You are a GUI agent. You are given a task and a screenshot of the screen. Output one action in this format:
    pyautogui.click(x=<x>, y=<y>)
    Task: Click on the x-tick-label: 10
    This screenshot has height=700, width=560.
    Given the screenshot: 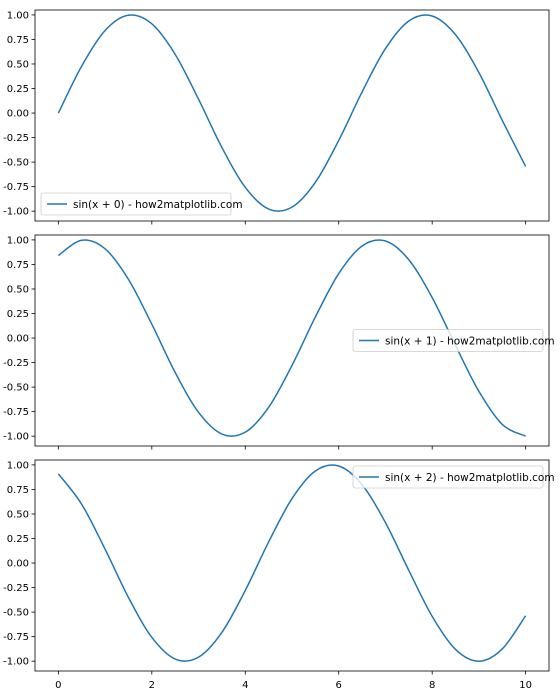 What is the action you would take?
    pyautogui.click(x=525, y=685)
    